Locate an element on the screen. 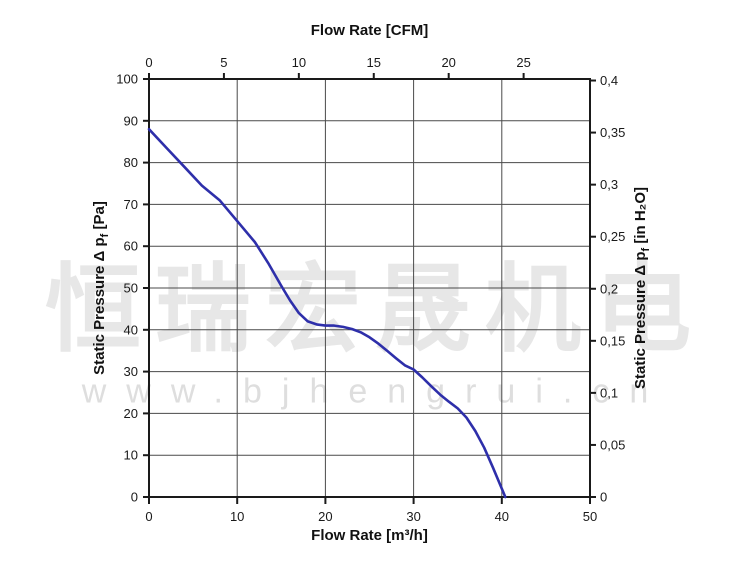 The width and height of the screenshot is (750, 571). top-axis-title: Flow Rate [CFM] is located at coordinates (369, 30).